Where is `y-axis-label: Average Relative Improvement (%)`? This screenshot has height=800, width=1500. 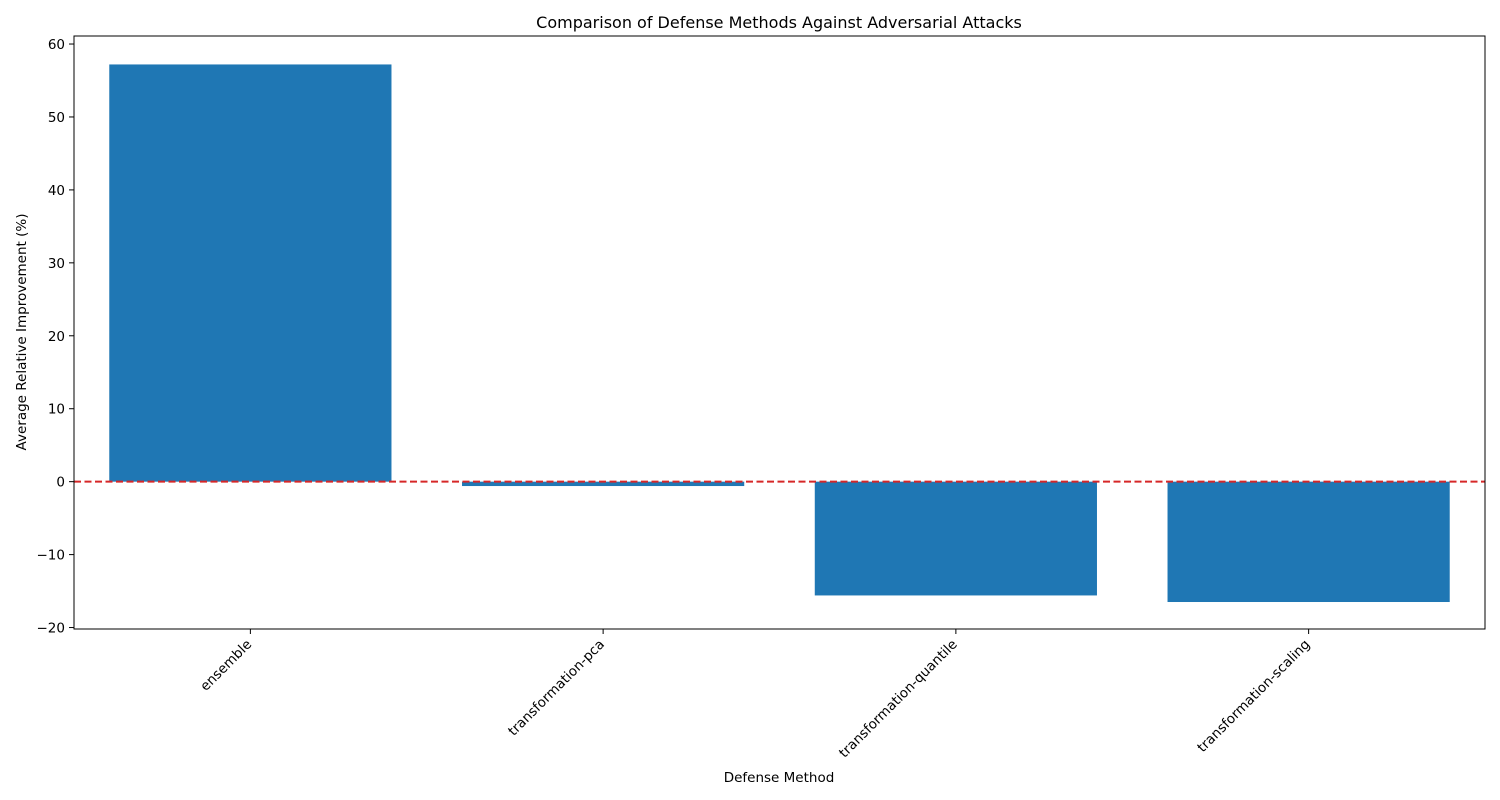 y-axis-label: Average Relative Improvement (%) is located at coordinates (22, 332).